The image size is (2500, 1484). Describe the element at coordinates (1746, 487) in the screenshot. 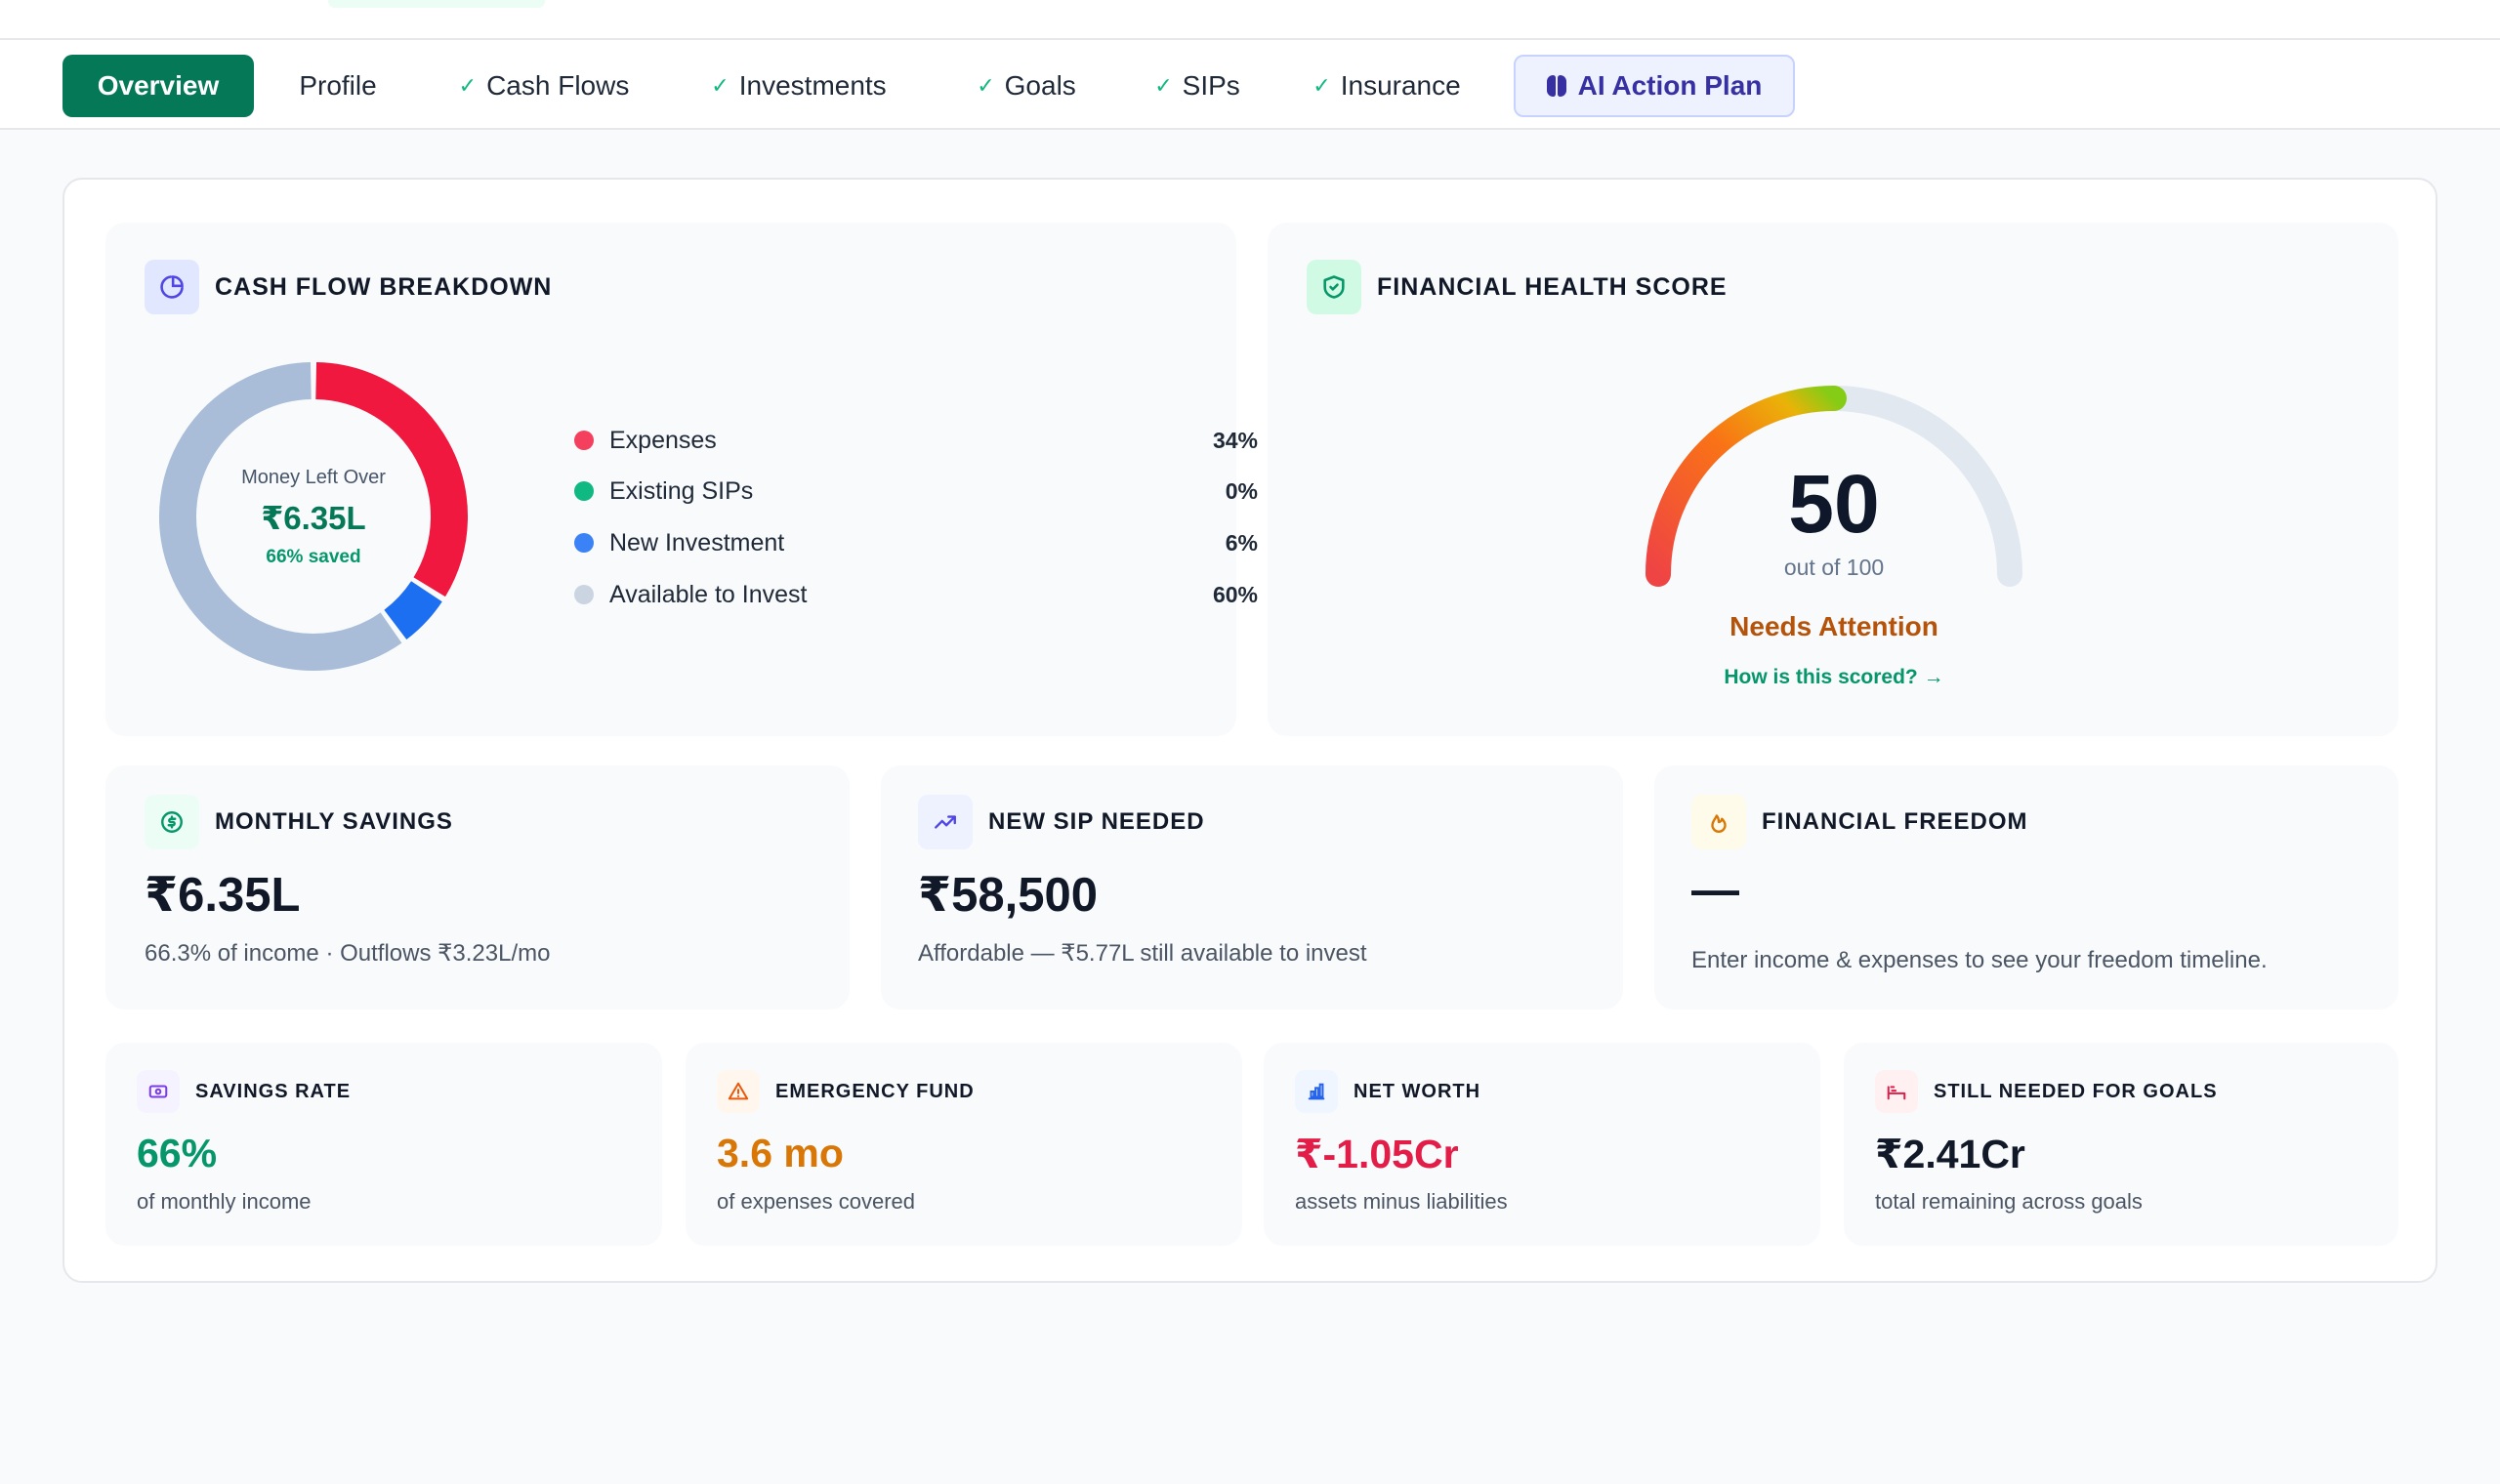

I see `gauge-fill` at that location.